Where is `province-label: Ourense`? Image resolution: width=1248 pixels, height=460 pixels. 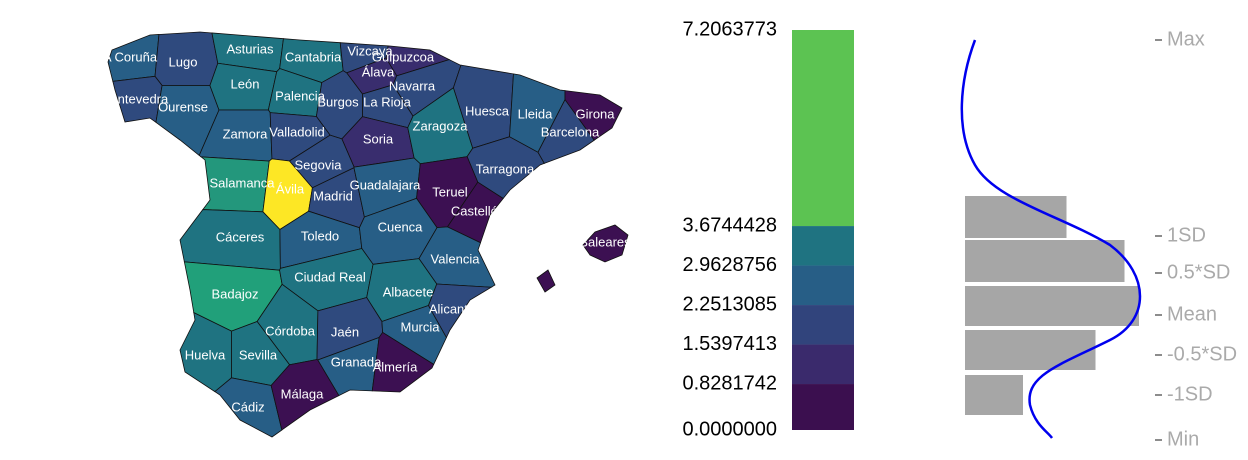 province-label: Ourense is located at coordinates (183, 106).